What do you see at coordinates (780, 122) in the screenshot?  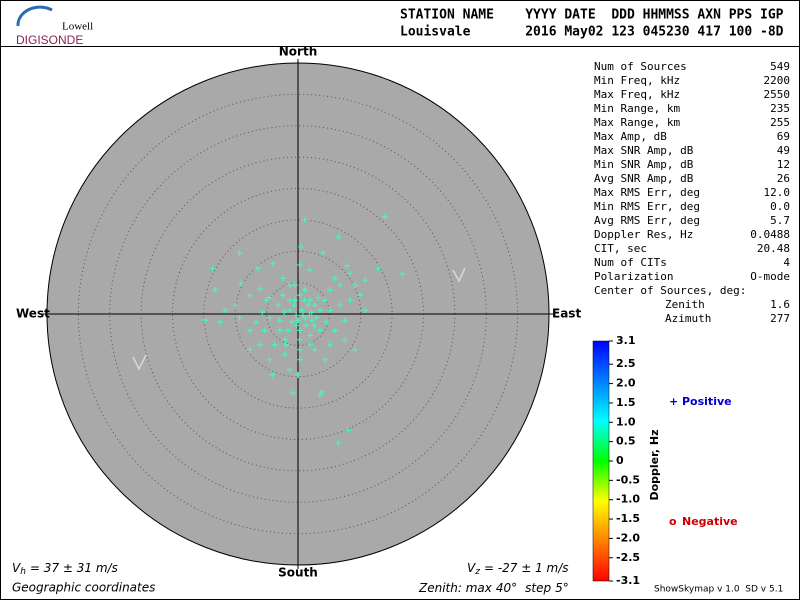 I see `stat-value: 255` at bounding box center [780, 122].